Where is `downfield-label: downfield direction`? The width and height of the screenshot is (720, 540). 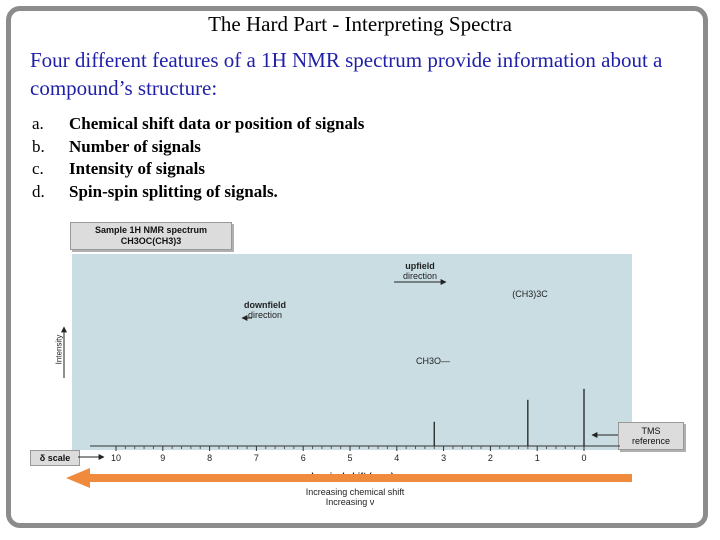
downfield-label: downfield direction is located at coordinates (265, 310).